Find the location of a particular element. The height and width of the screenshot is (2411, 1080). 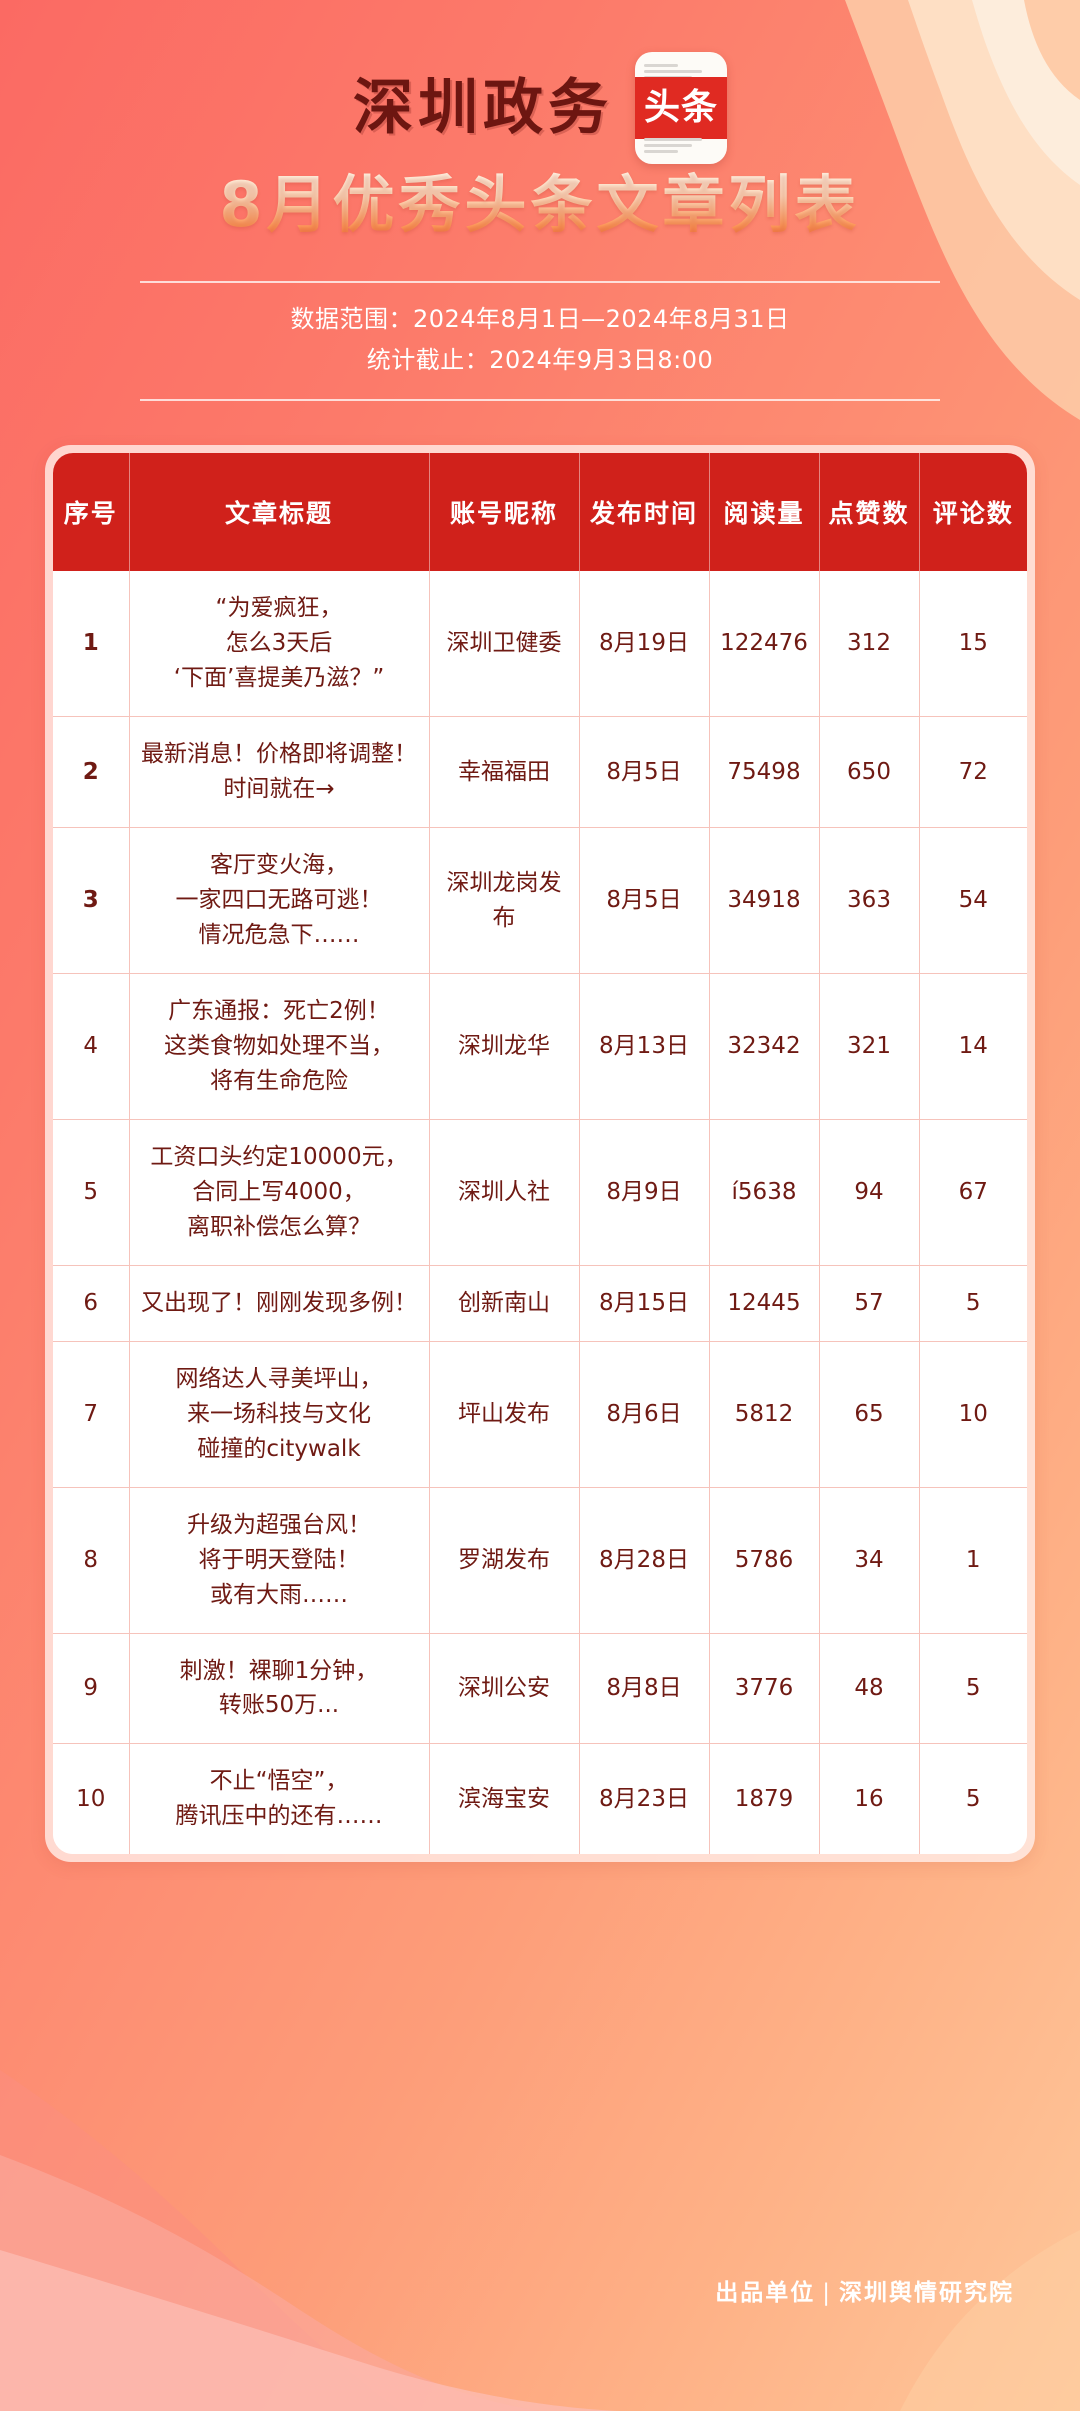

cell-publish-date: 8月28日 is located at coordinates (644, 1560).